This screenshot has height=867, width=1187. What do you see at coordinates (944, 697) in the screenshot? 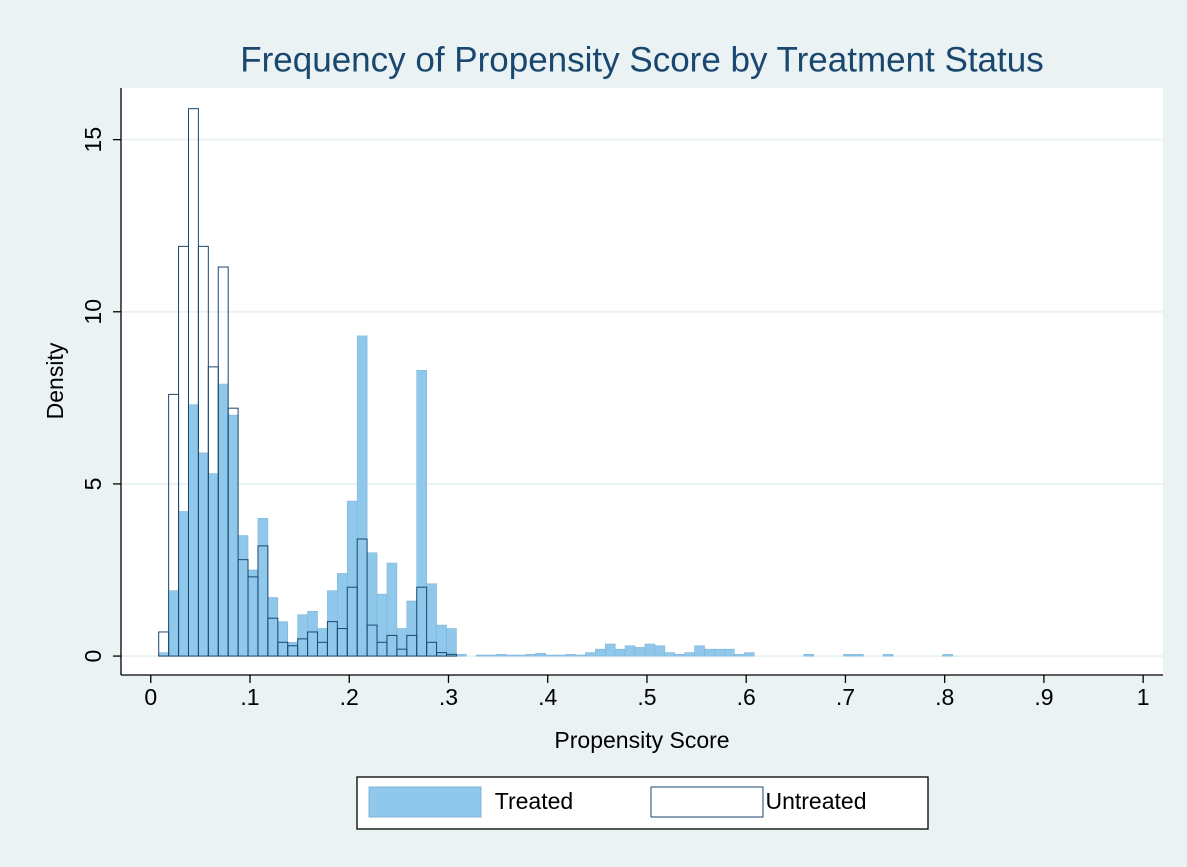
I see `x-tick-label: .8` at bounding box center [944, 697].